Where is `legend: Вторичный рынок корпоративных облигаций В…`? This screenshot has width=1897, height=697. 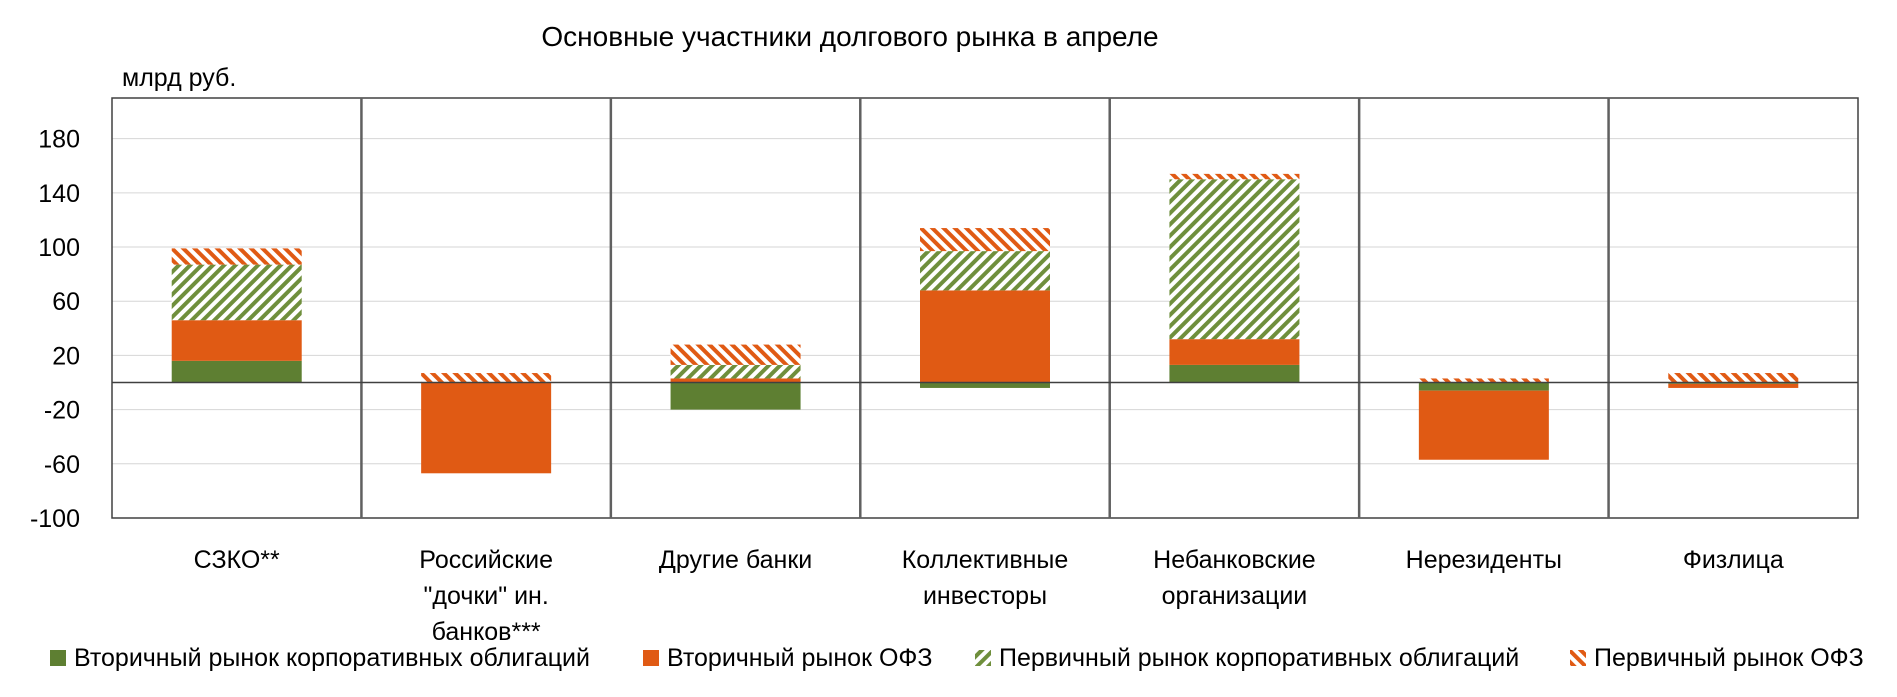 legend: Вторичный рынок корпоративных облигаций В… is located at coordinates (957, 658).